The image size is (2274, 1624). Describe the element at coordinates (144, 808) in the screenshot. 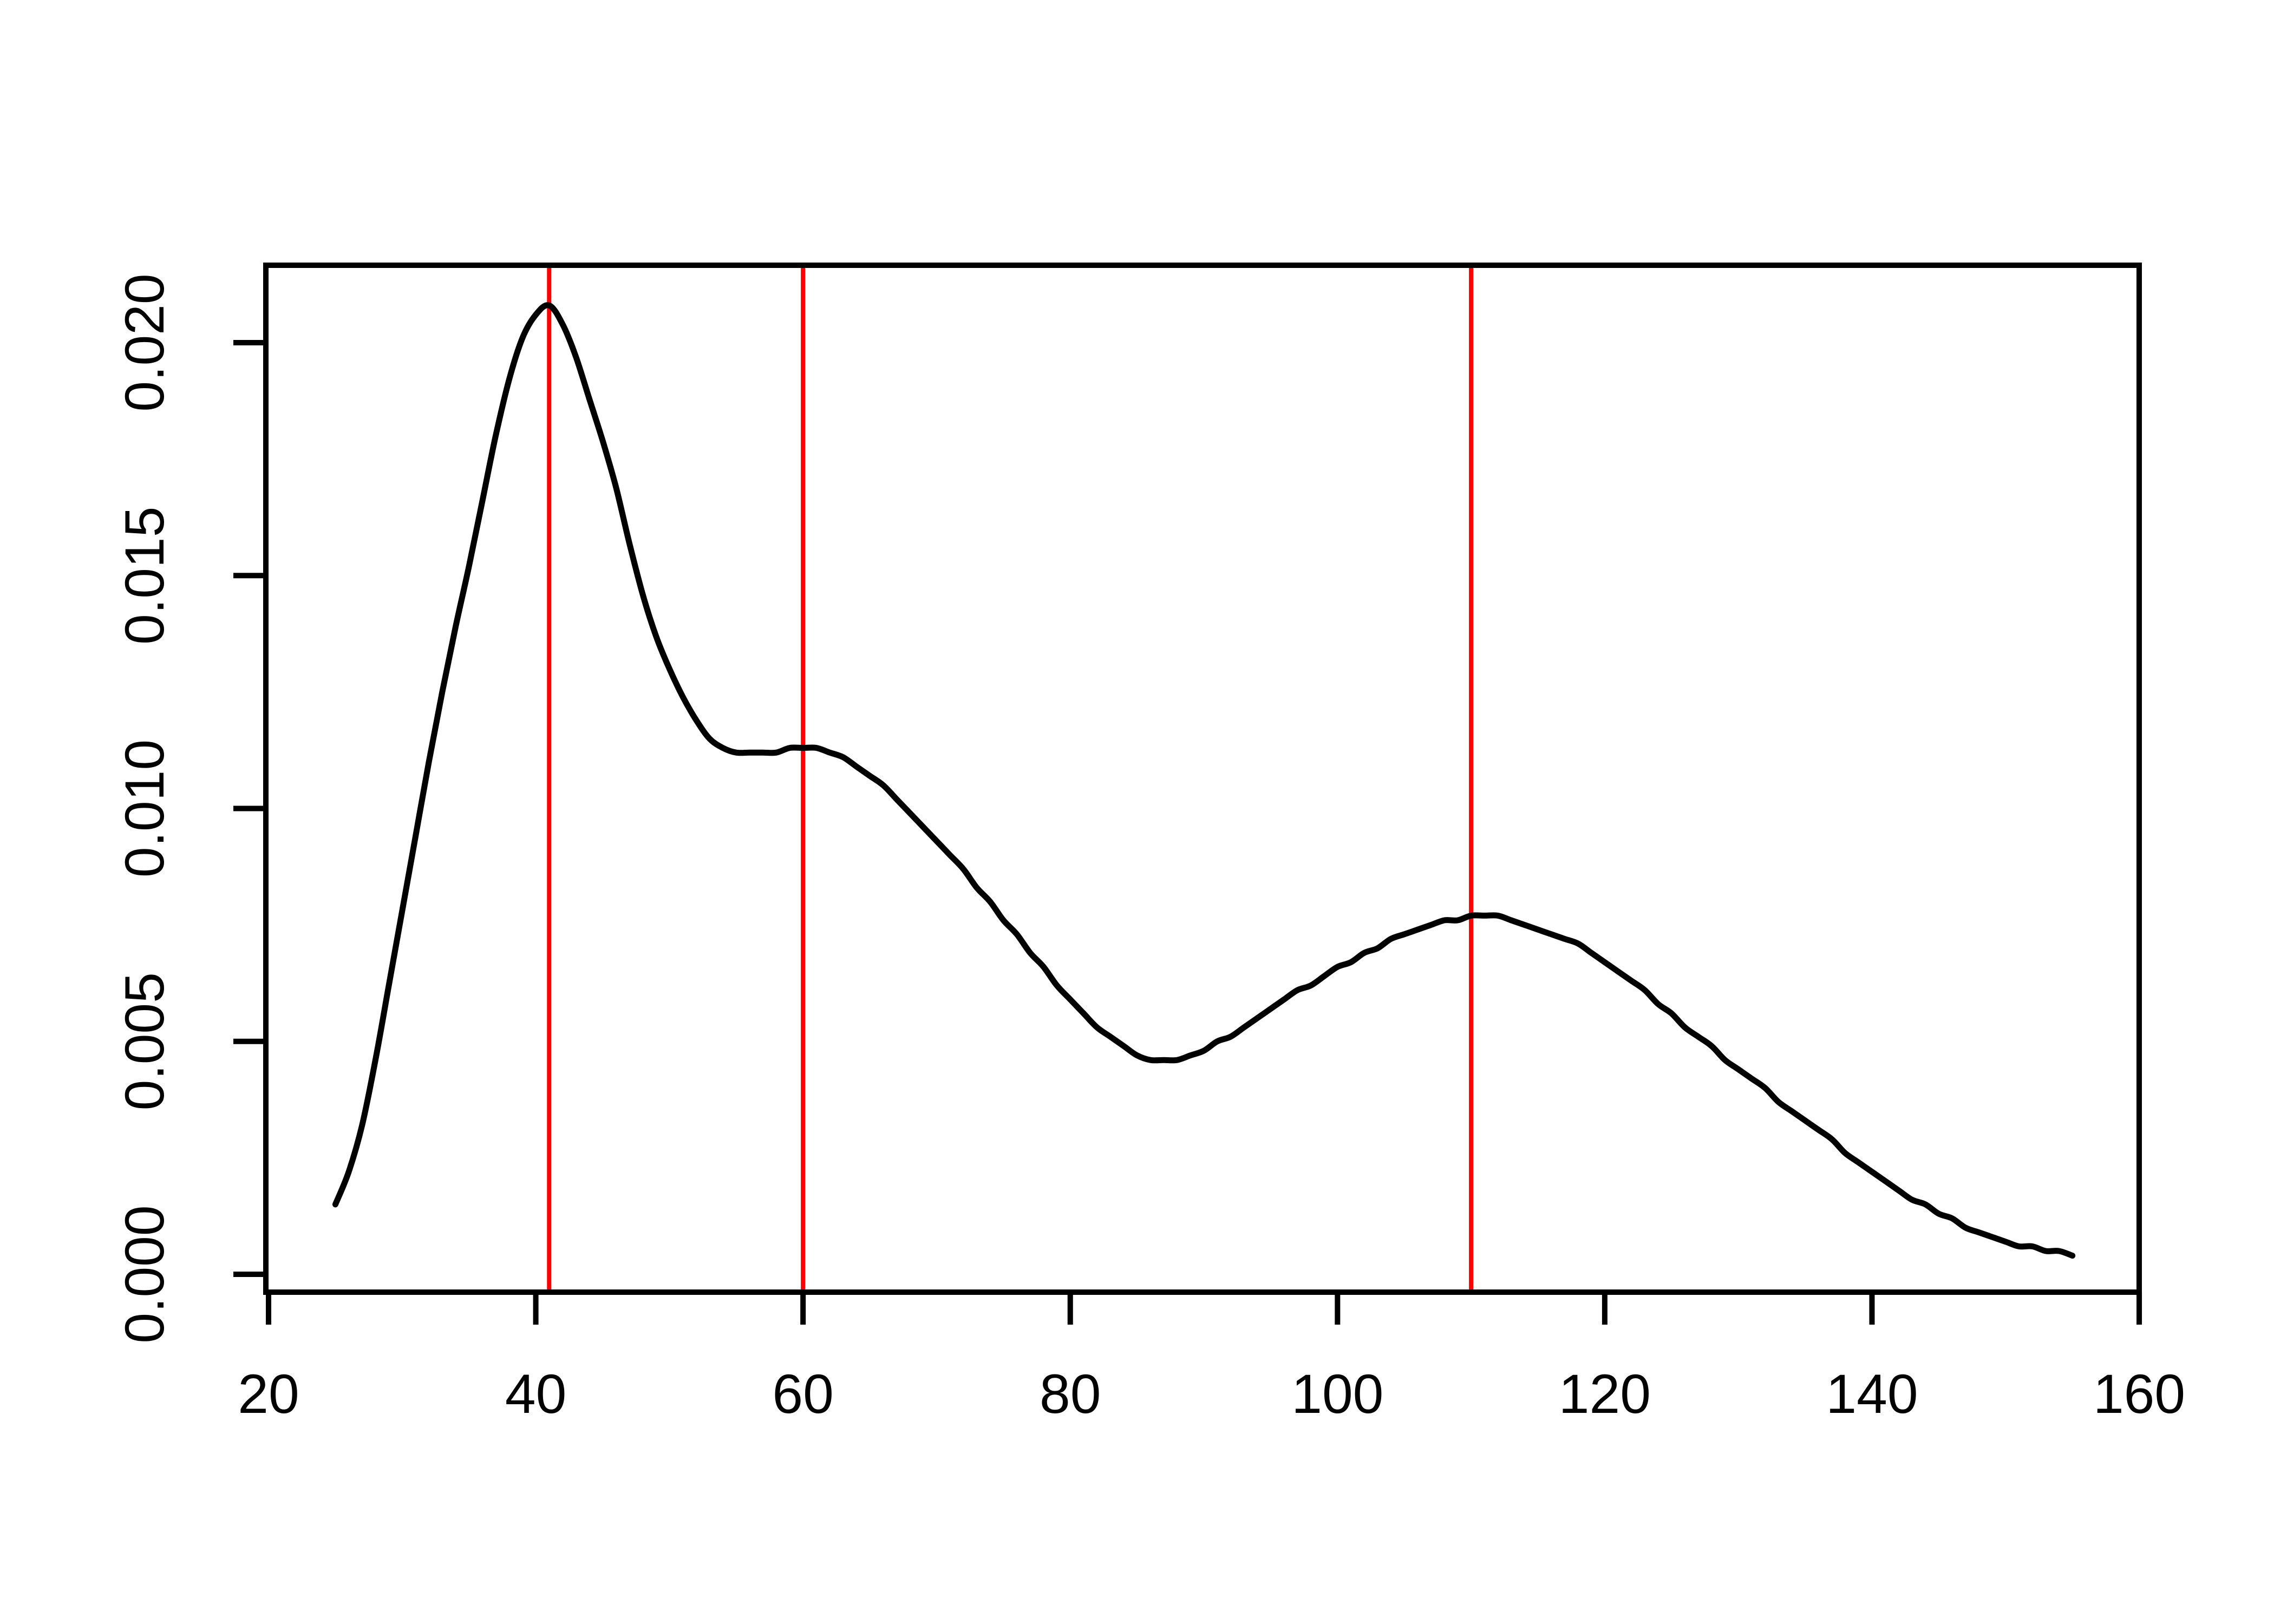

I see `y-tick-label-0.010: 0.010` at that location.